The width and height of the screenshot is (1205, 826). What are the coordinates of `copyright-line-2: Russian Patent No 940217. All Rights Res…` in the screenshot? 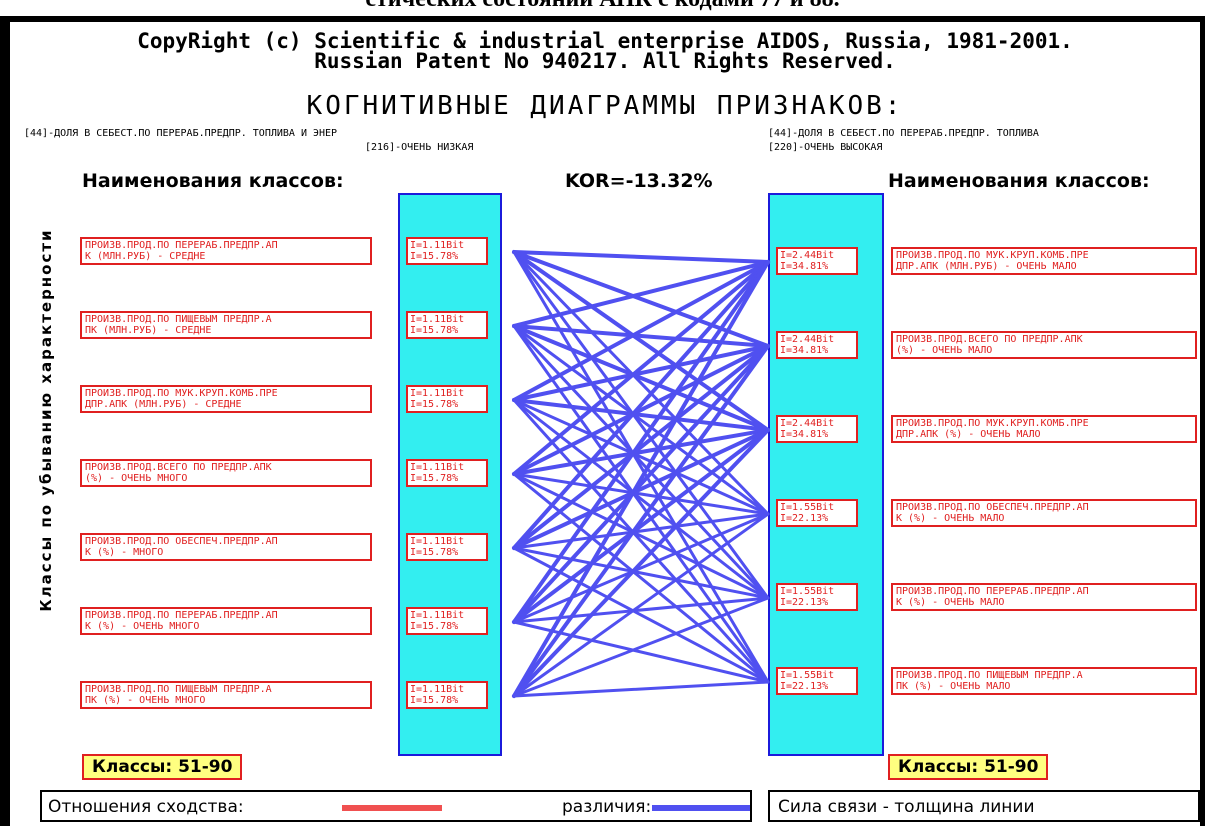 It's located at (605, 61).